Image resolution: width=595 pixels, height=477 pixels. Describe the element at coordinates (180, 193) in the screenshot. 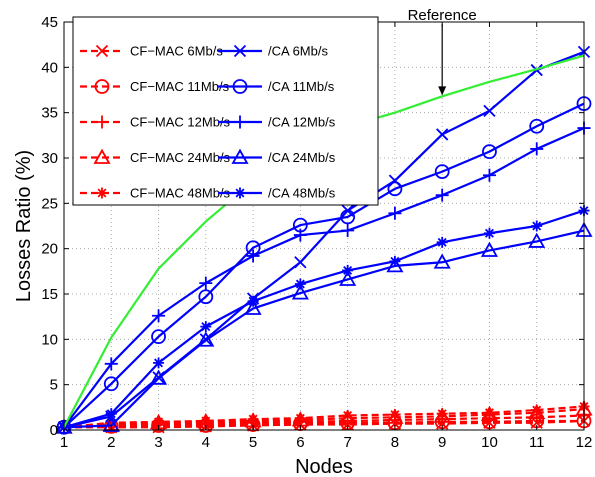

I see `legend-label: CF−MAC 48Mb/s` at that location.